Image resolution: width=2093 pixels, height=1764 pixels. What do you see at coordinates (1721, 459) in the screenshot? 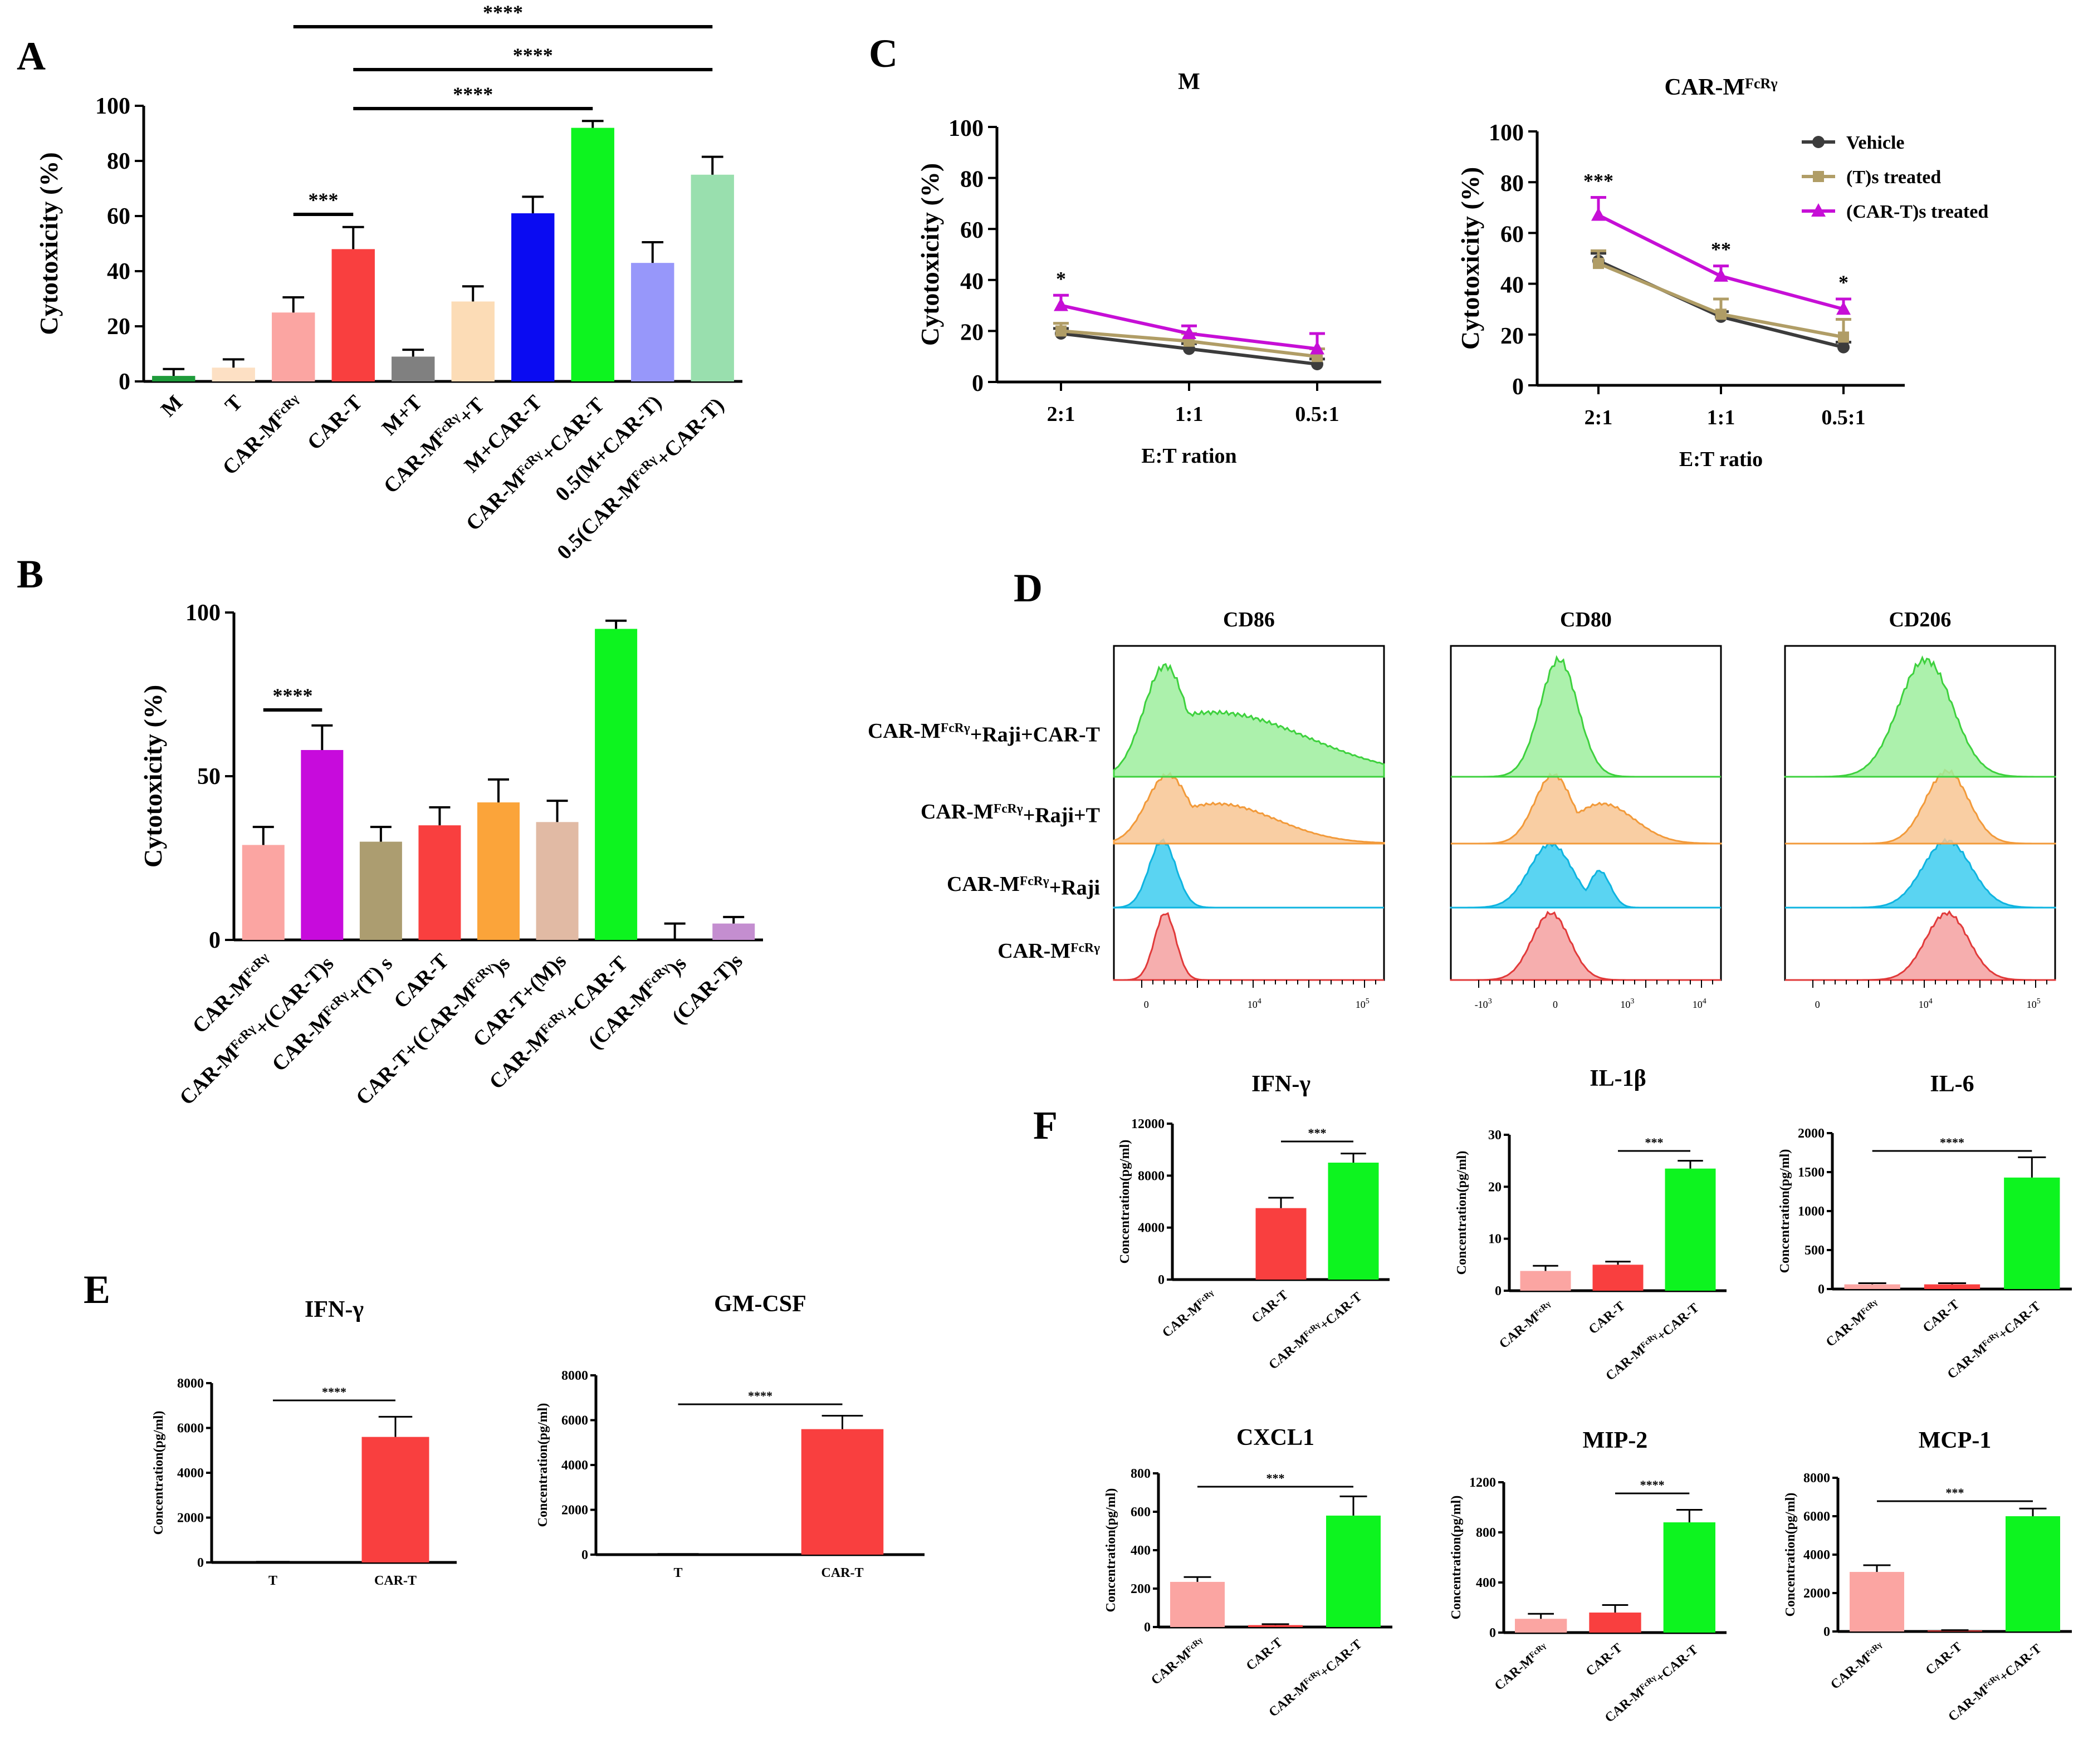
I see `x-axis-label: E:T ratio` at bounding box center [1721, 459].